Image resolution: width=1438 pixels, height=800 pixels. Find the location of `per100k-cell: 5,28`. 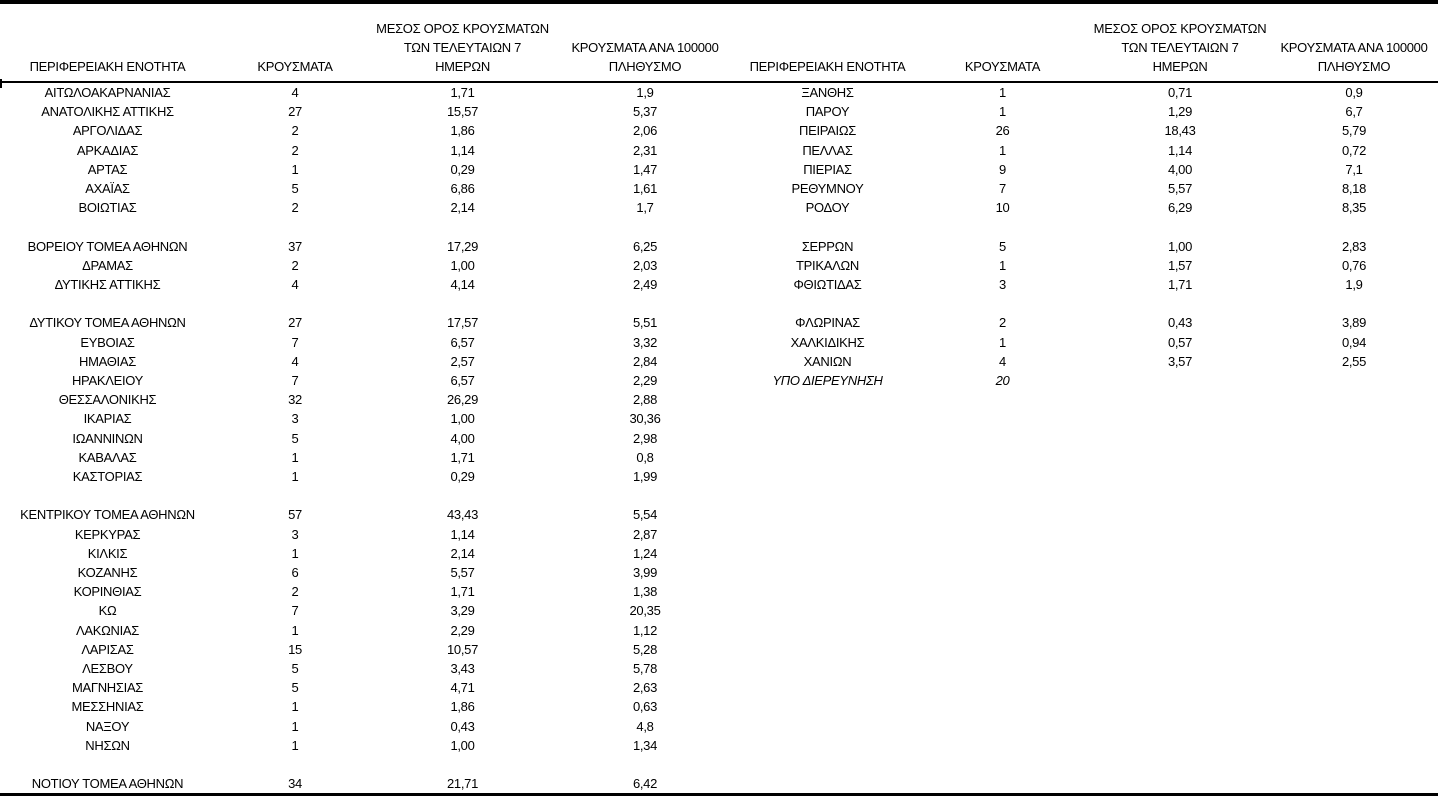

per100k-cell: 5,28 is located at coordinates (645, 649).